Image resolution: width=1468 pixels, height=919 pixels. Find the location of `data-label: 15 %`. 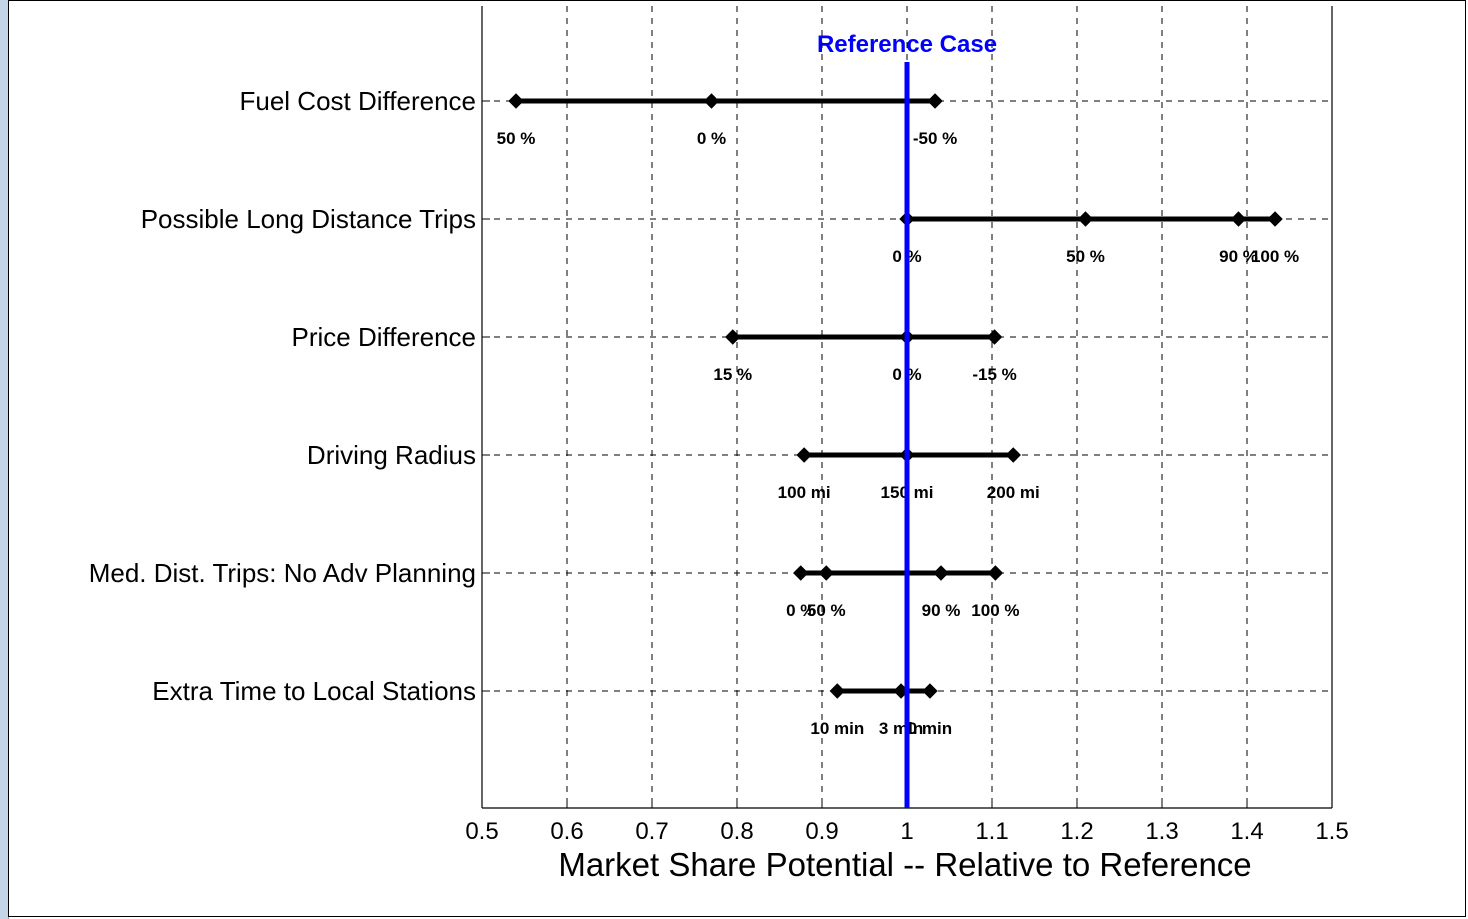

data-label: 15 % is located at coordinates (732, 374).